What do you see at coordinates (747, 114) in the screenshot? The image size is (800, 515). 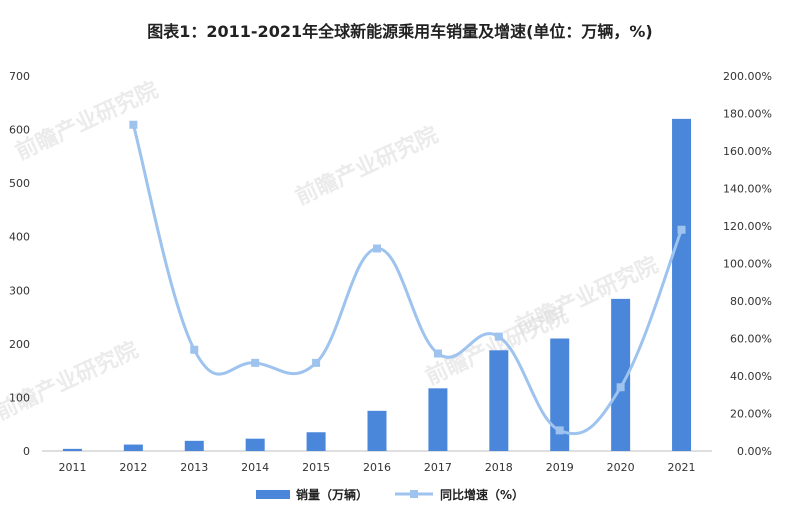 I see `y-right-tick-label: 180.00%` at bounding box center [747, 114].